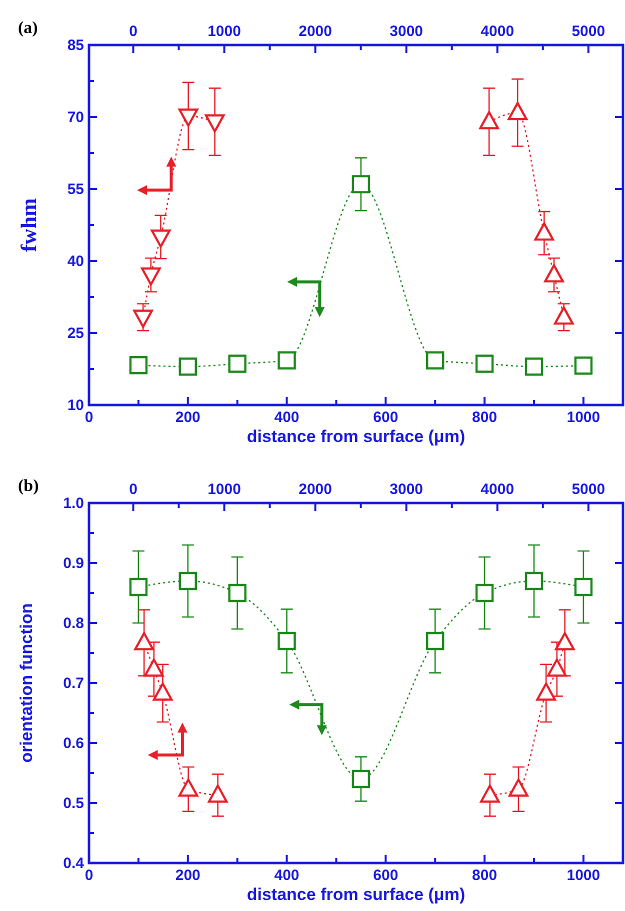 Image resolution: width=625 pixels, height=911 pixels. Describe the element at coordinates (73, 743) in the screenshot. I see `y-tick-label: 0.6` at that location.